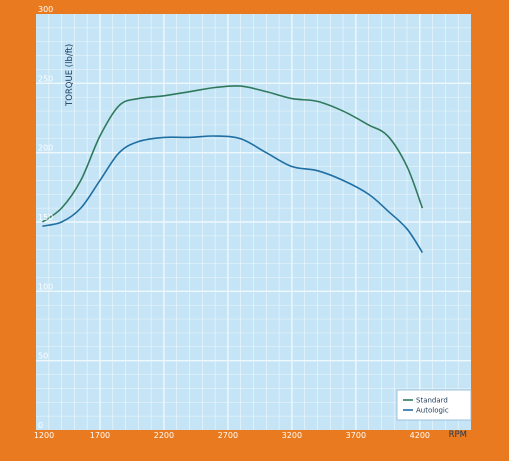 This screenshot has width=509, height=461. I want to click on y-tick-label: 300, so click(45, 9).